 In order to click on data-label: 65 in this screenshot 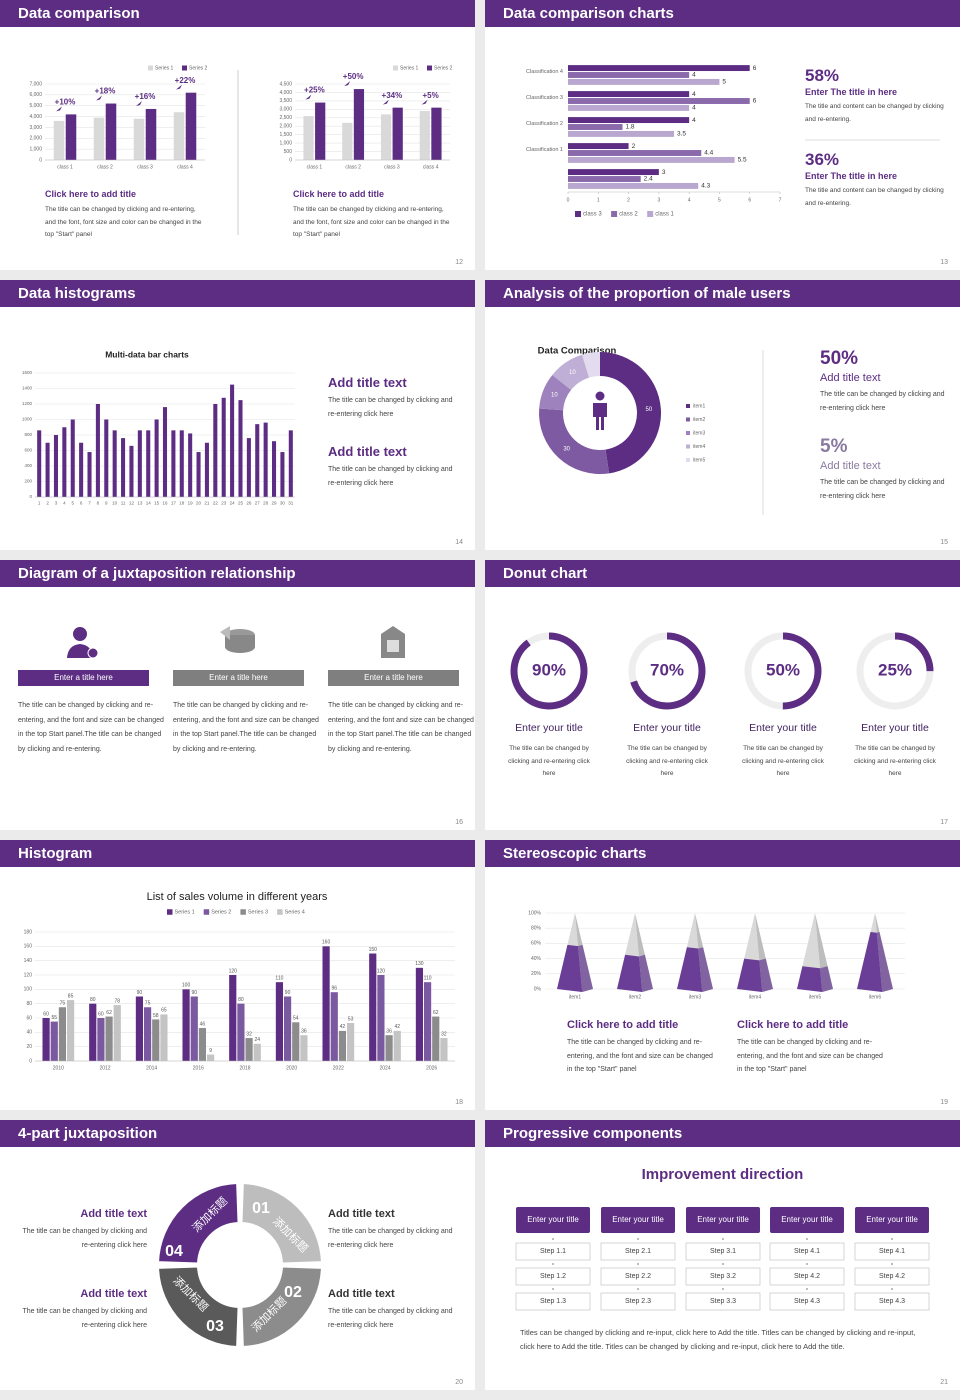, I will do `click(164, 1011)`.